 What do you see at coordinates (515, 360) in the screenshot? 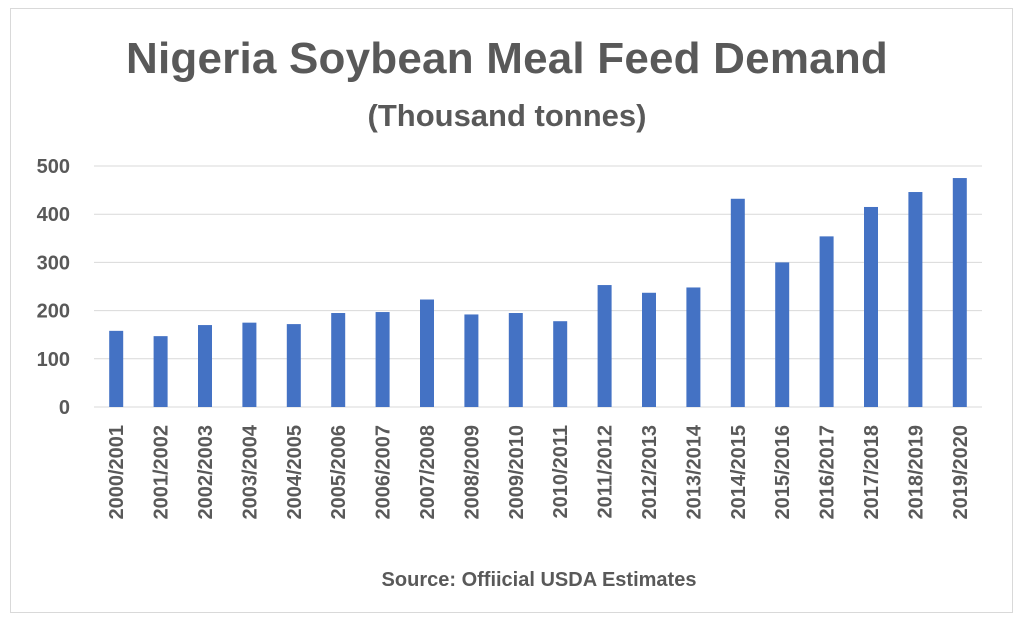
I see `bar-2009-2010` at bounding box center [515, 360].